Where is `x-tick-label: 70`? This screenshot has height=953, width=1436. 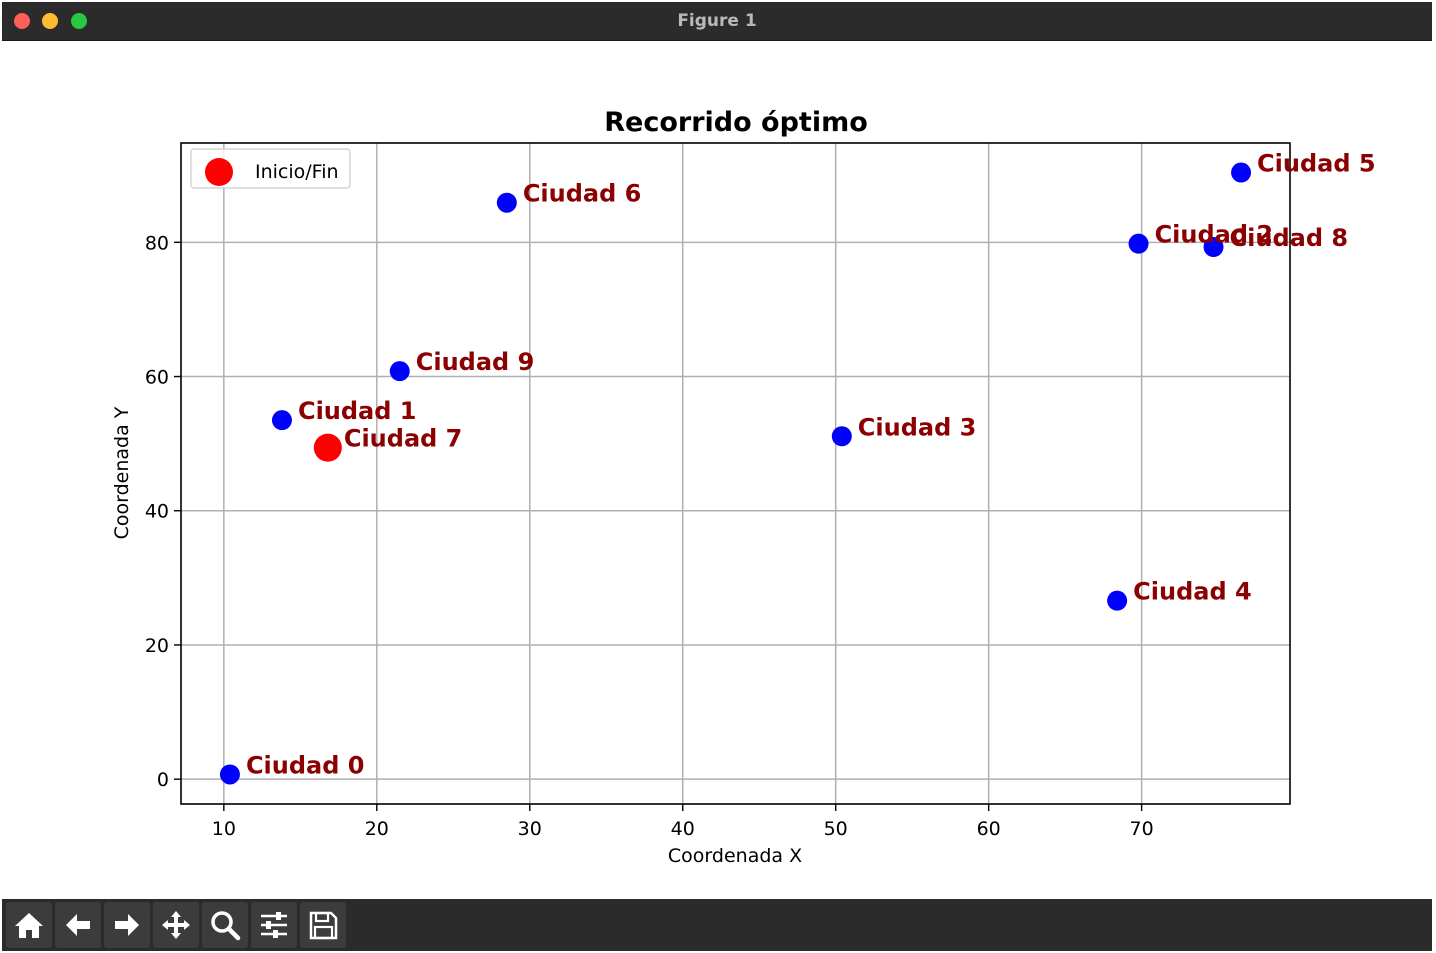 x-tick-label: 70 is located at coordinates (1142, 829).